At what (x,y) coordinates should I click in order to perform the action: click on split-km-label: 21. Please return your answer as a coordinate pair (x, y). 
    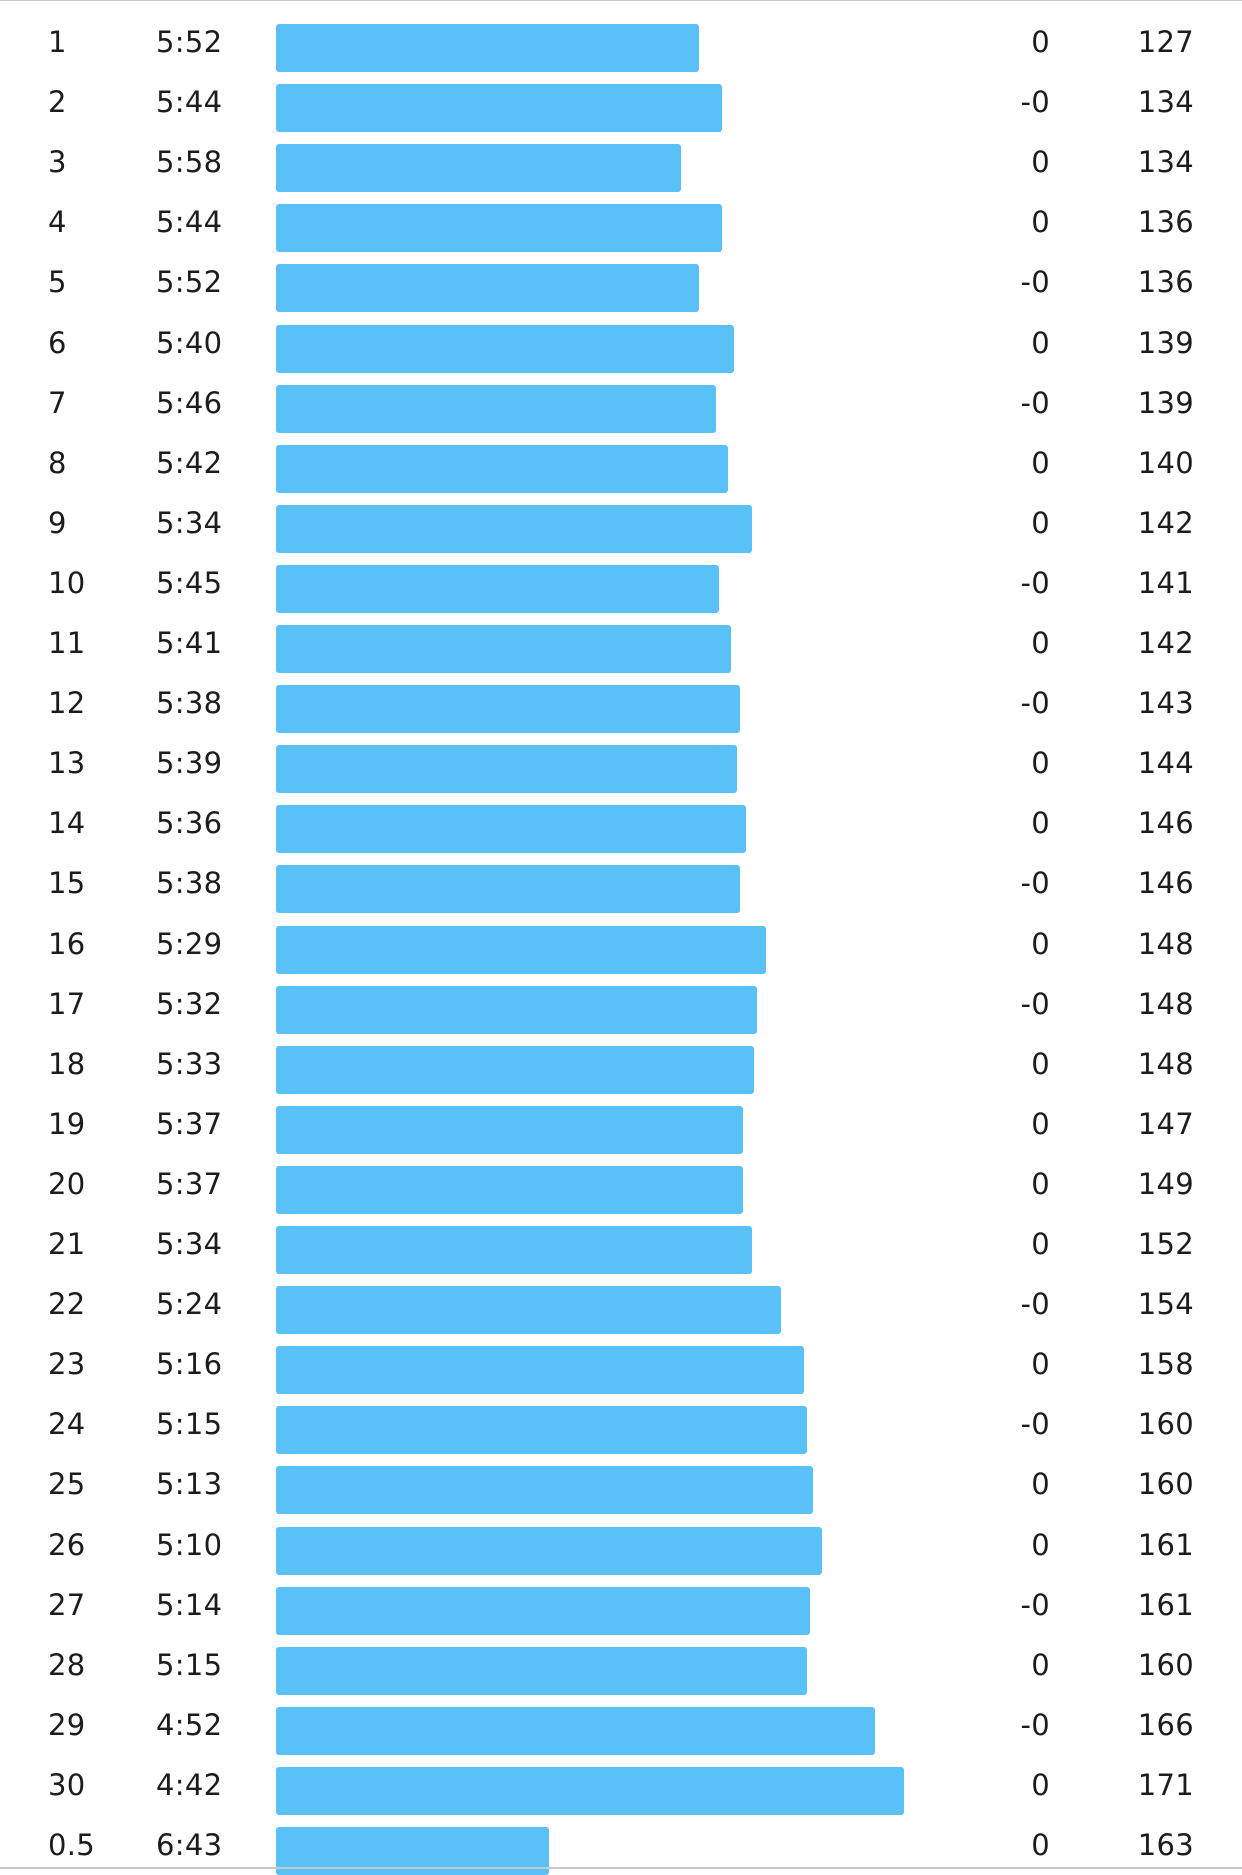
    Looking at the image, I should click on (67, 1244).